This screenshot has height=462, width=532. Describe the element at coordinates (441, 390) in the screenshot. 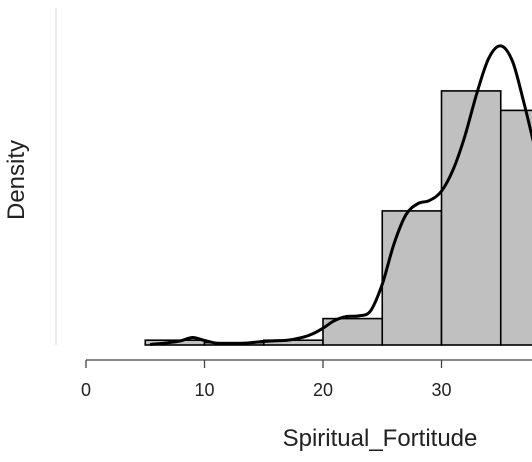

I see `x-tick-label-30: 30` at that location.